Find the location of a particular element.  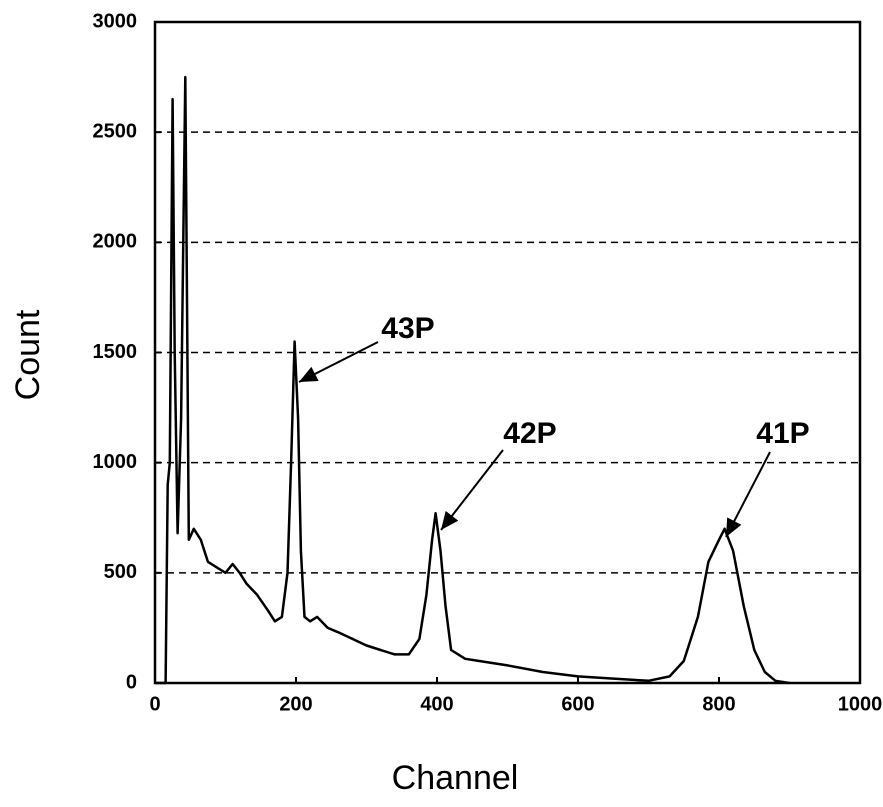

y-tick-label: 500 is located at coordinates (120, 572).